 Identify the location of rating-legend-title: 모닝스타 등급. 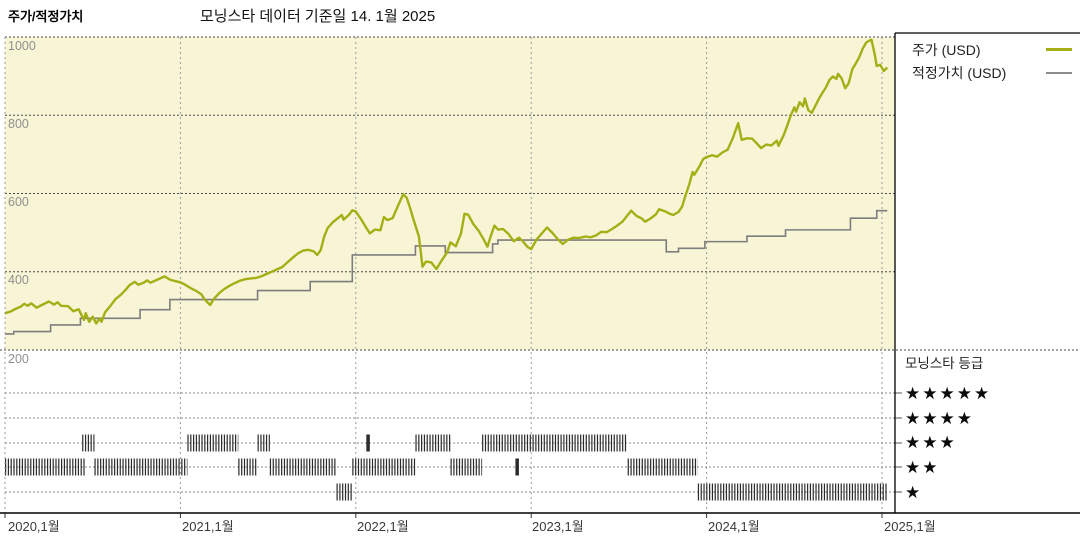
(944, 363).